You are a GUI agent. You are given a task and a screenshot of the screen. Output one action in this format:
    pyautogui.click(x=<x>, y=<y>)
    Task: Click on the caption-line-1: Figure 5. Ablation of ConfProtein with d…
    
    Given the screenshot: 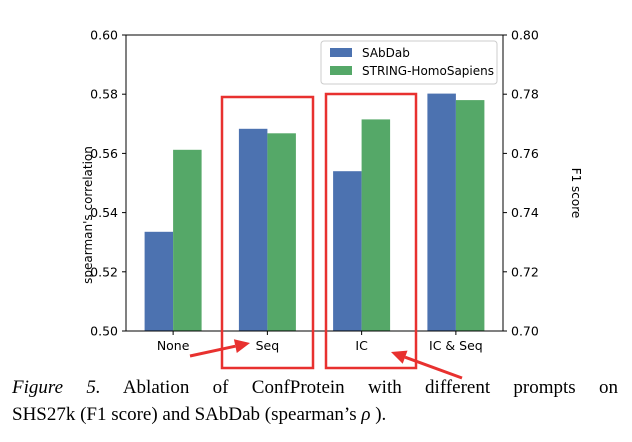 What is the action you would take?
    pyautogui.click(x=315, y=387)
    